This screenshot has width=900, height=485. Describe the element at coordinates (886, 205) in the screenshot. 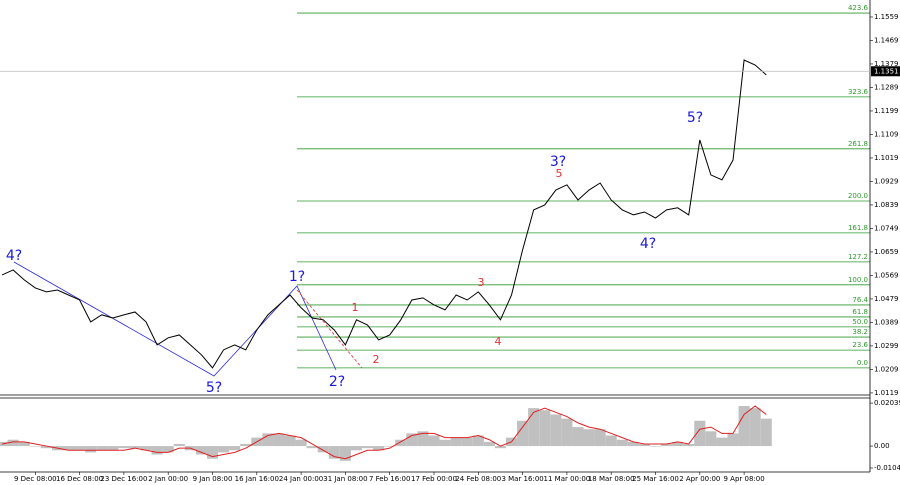

I see `y-tick-label: 1.0839` at that location.